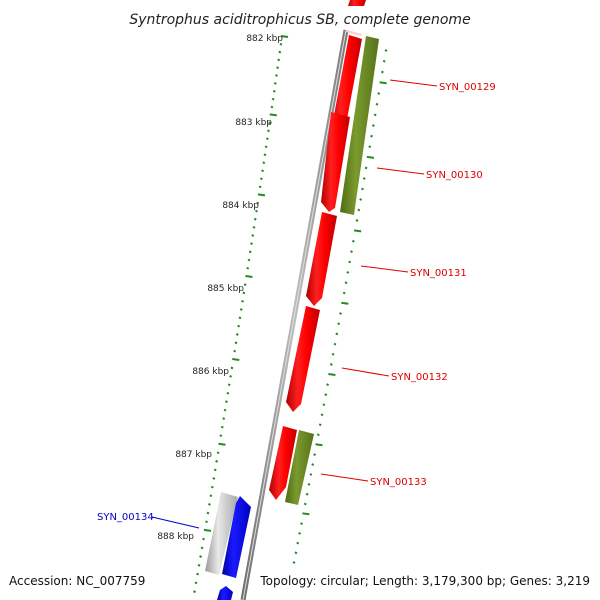 The height and width of the screenshot is (600, 600). I want to click on gene-label-syn-00129: SYN_00129, so click(467, 87).